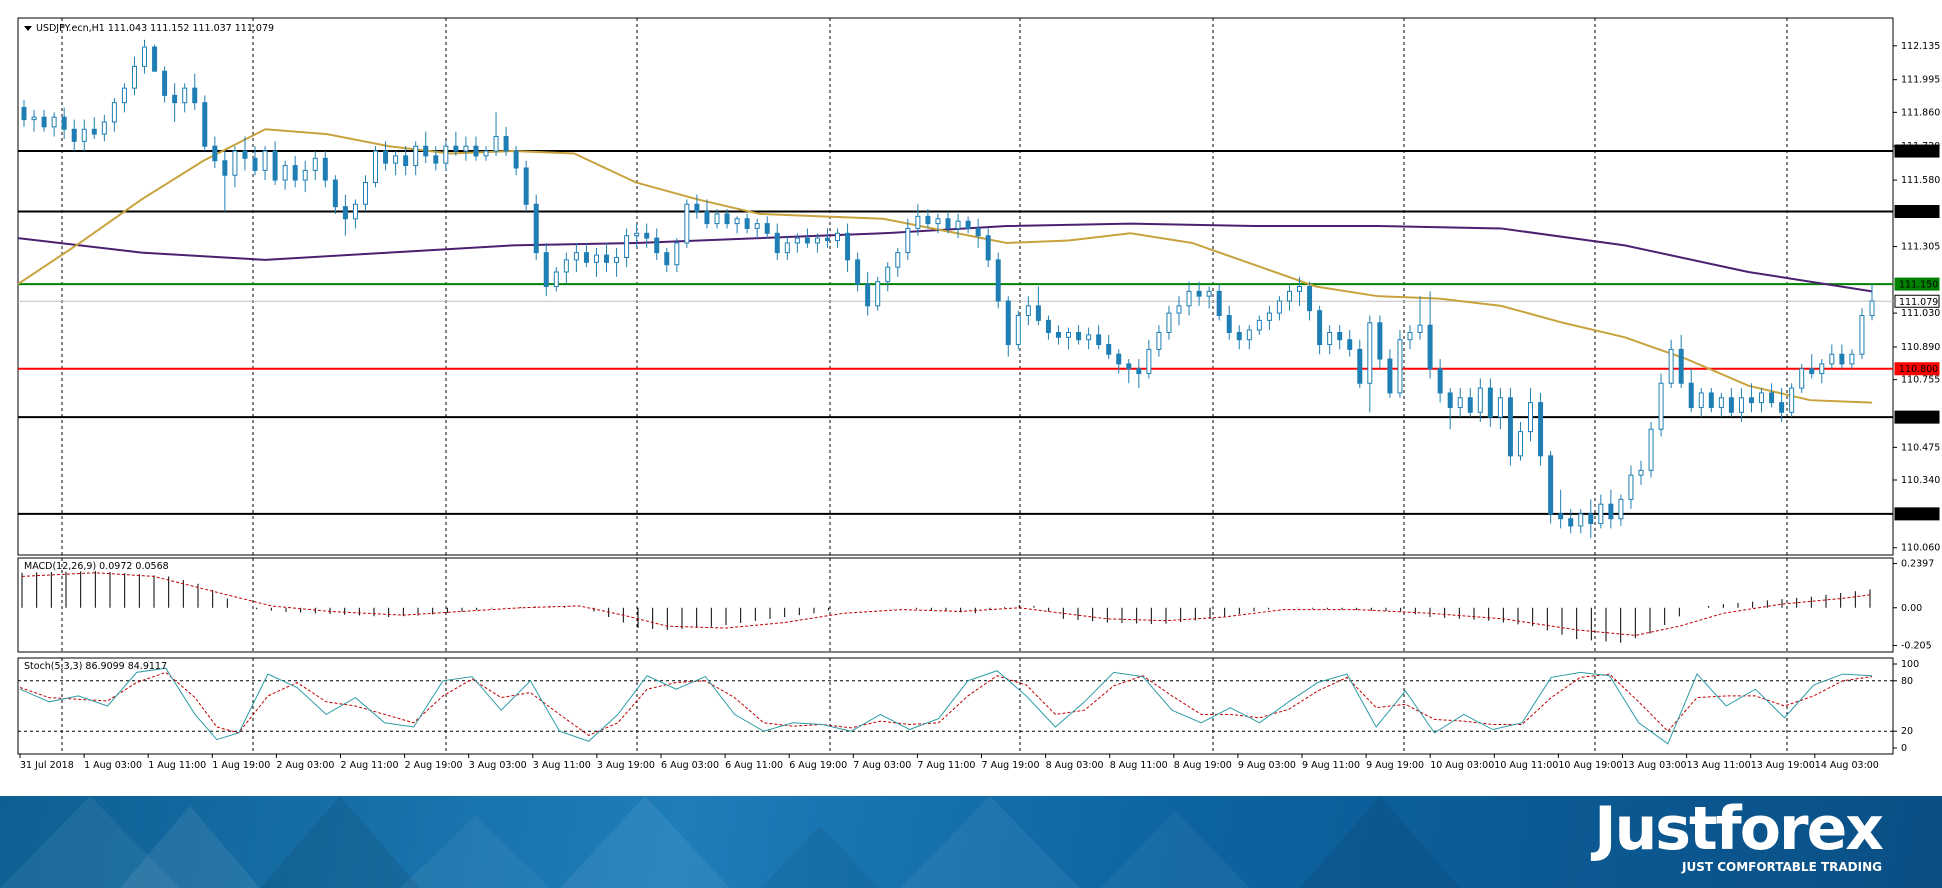 The image size is (1942, 888). Describe the element at coordinates (1911, 608) in the screenshot. I see `macd-tick-label: 0.00` at that location.